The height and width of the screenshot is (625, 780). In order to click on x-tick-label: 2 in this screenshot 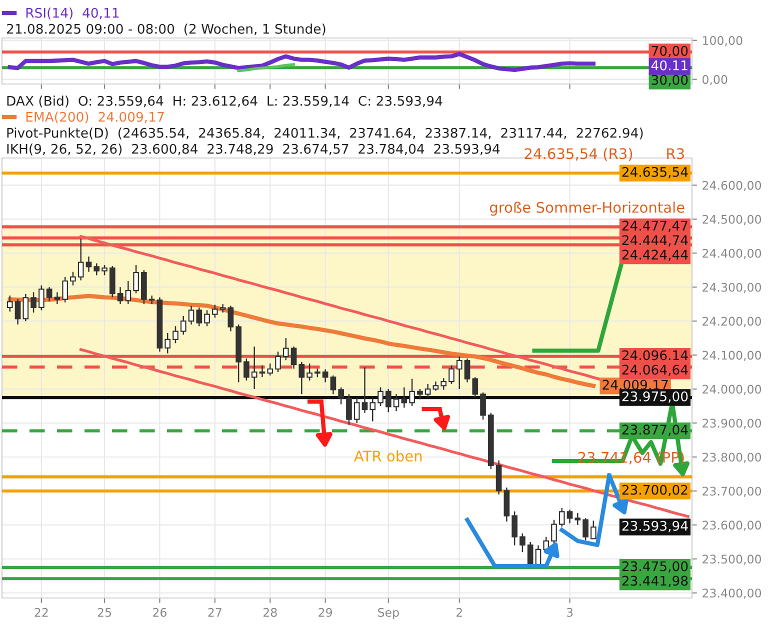, I will do `click(459, 612)`.